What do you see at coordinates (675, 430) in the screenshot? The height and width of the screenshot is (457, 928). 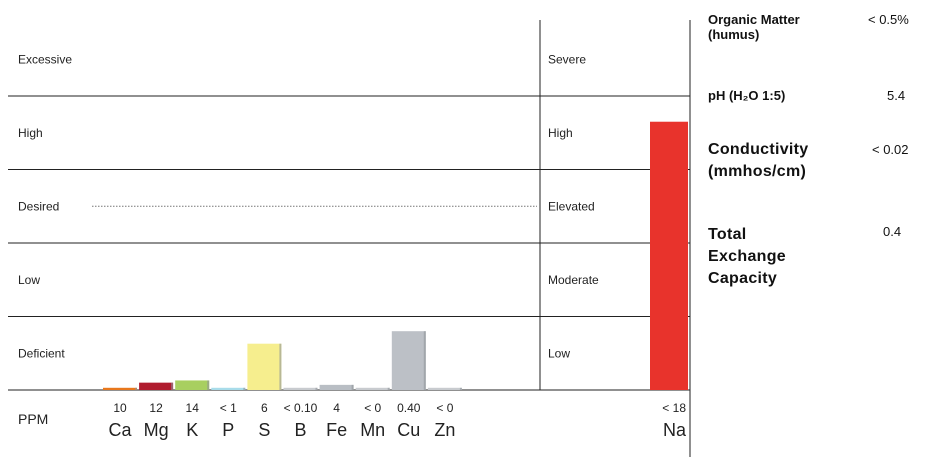 I see `category-label-na: Na` at bounding box center [675, 430].